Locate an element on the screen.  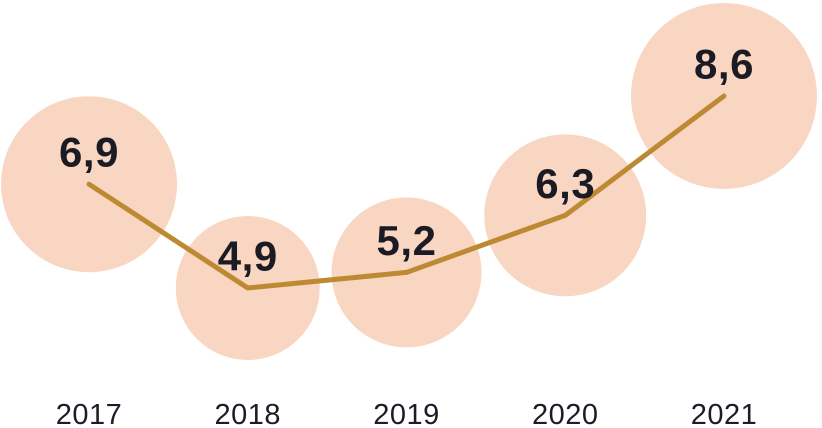
value-label: 6,9 is located at coordinates (89, 152).